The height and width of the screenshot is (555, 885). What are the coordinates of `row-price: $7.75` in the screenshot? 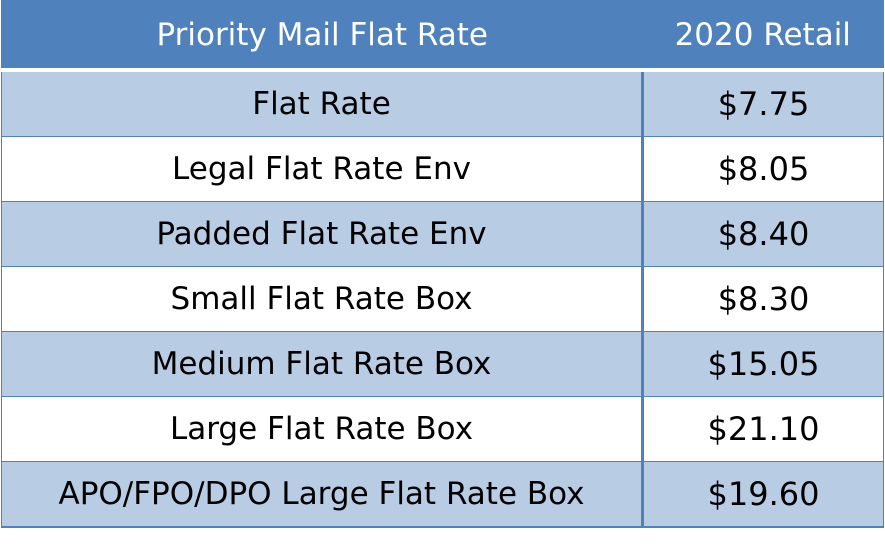 It's located at (763, 103).